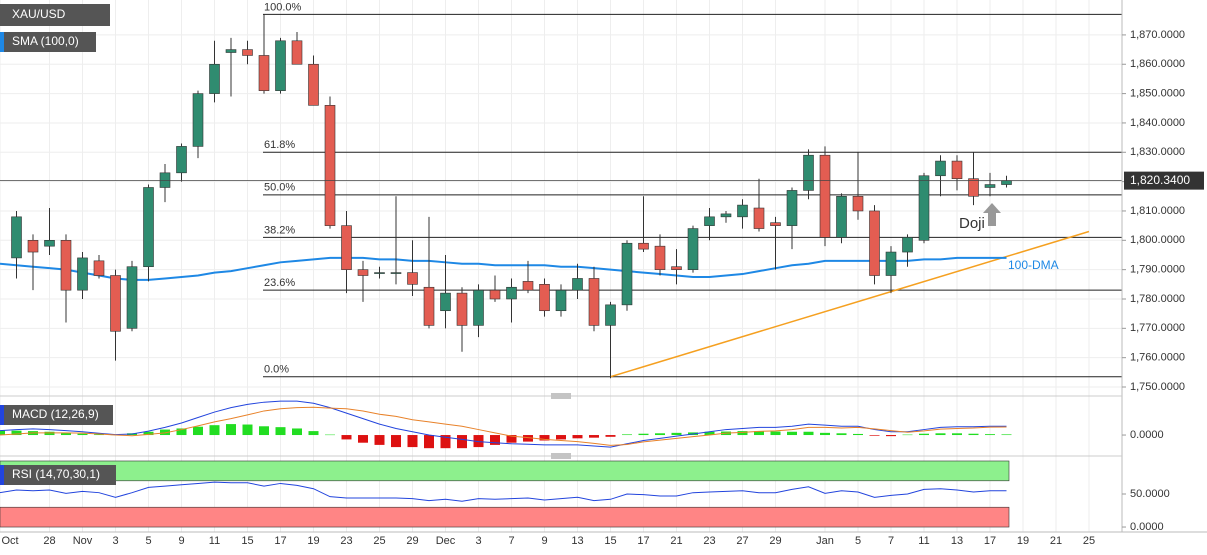 The image size is (1207, 555). I want to click on last-price-box, so click(1164, 180).